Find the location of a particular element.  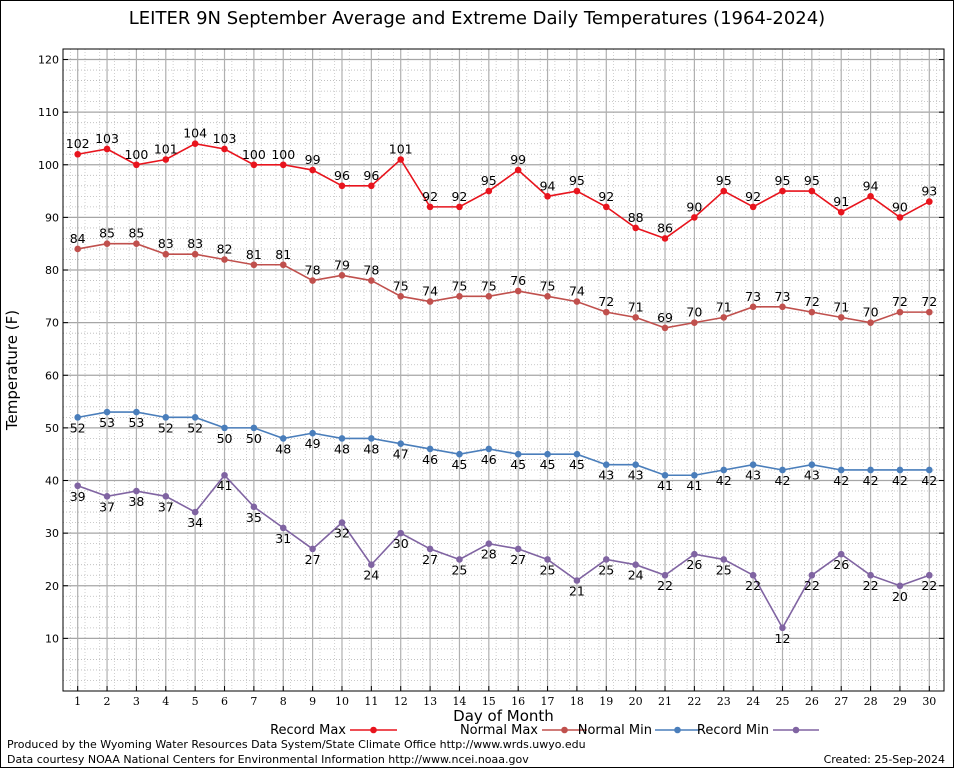

data-label: 72 is located at coordinates (900, 301).